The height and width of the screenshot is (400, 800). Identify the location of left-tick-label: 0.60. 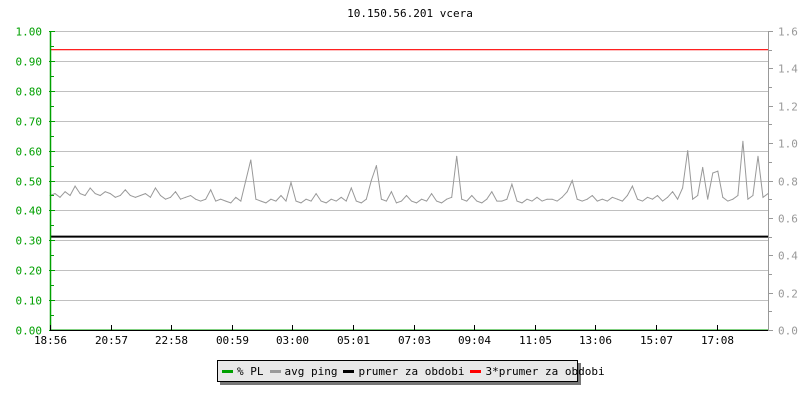
(29, 152).